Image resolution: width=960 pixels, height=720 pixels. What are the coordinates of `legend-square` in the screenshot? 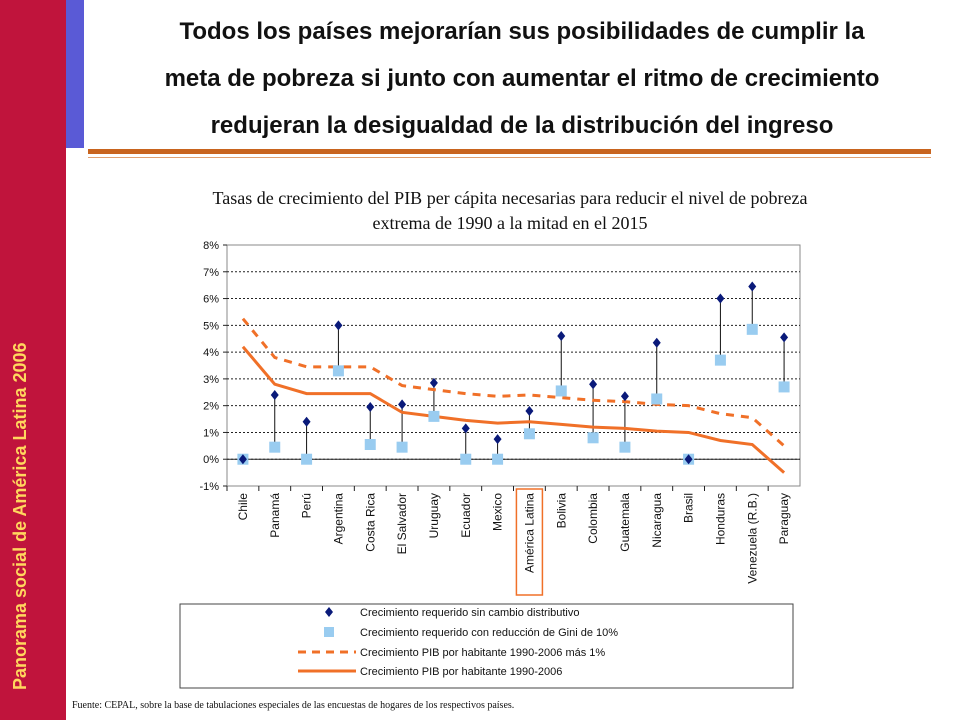 It's located at (329, 632).